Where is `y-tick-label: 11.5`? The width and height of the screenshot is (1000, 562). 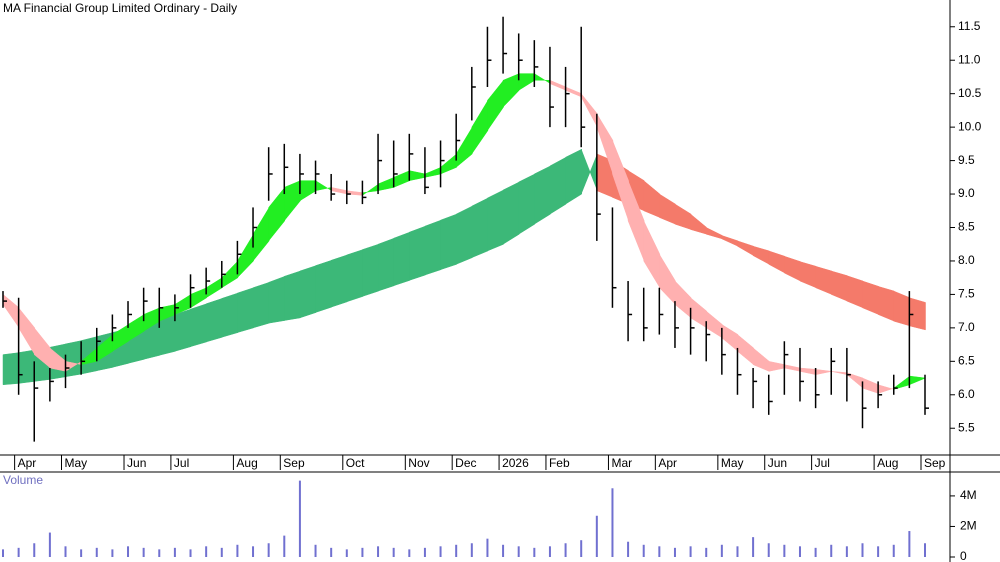
y-tick-label: 11.5 is located at coordinates (969, 26).